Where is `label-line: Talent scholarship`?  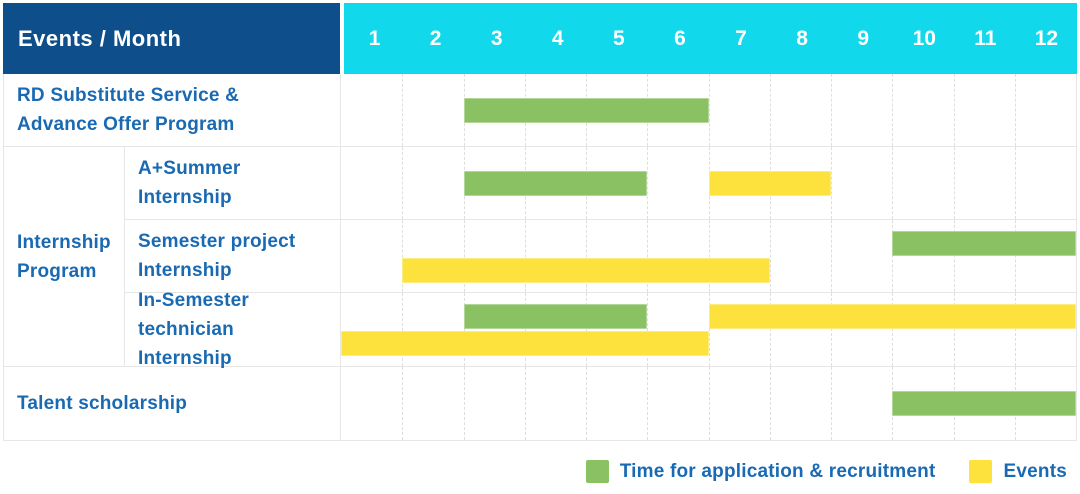
label-line: Talent scholarship is located at coordinates (102, 403).